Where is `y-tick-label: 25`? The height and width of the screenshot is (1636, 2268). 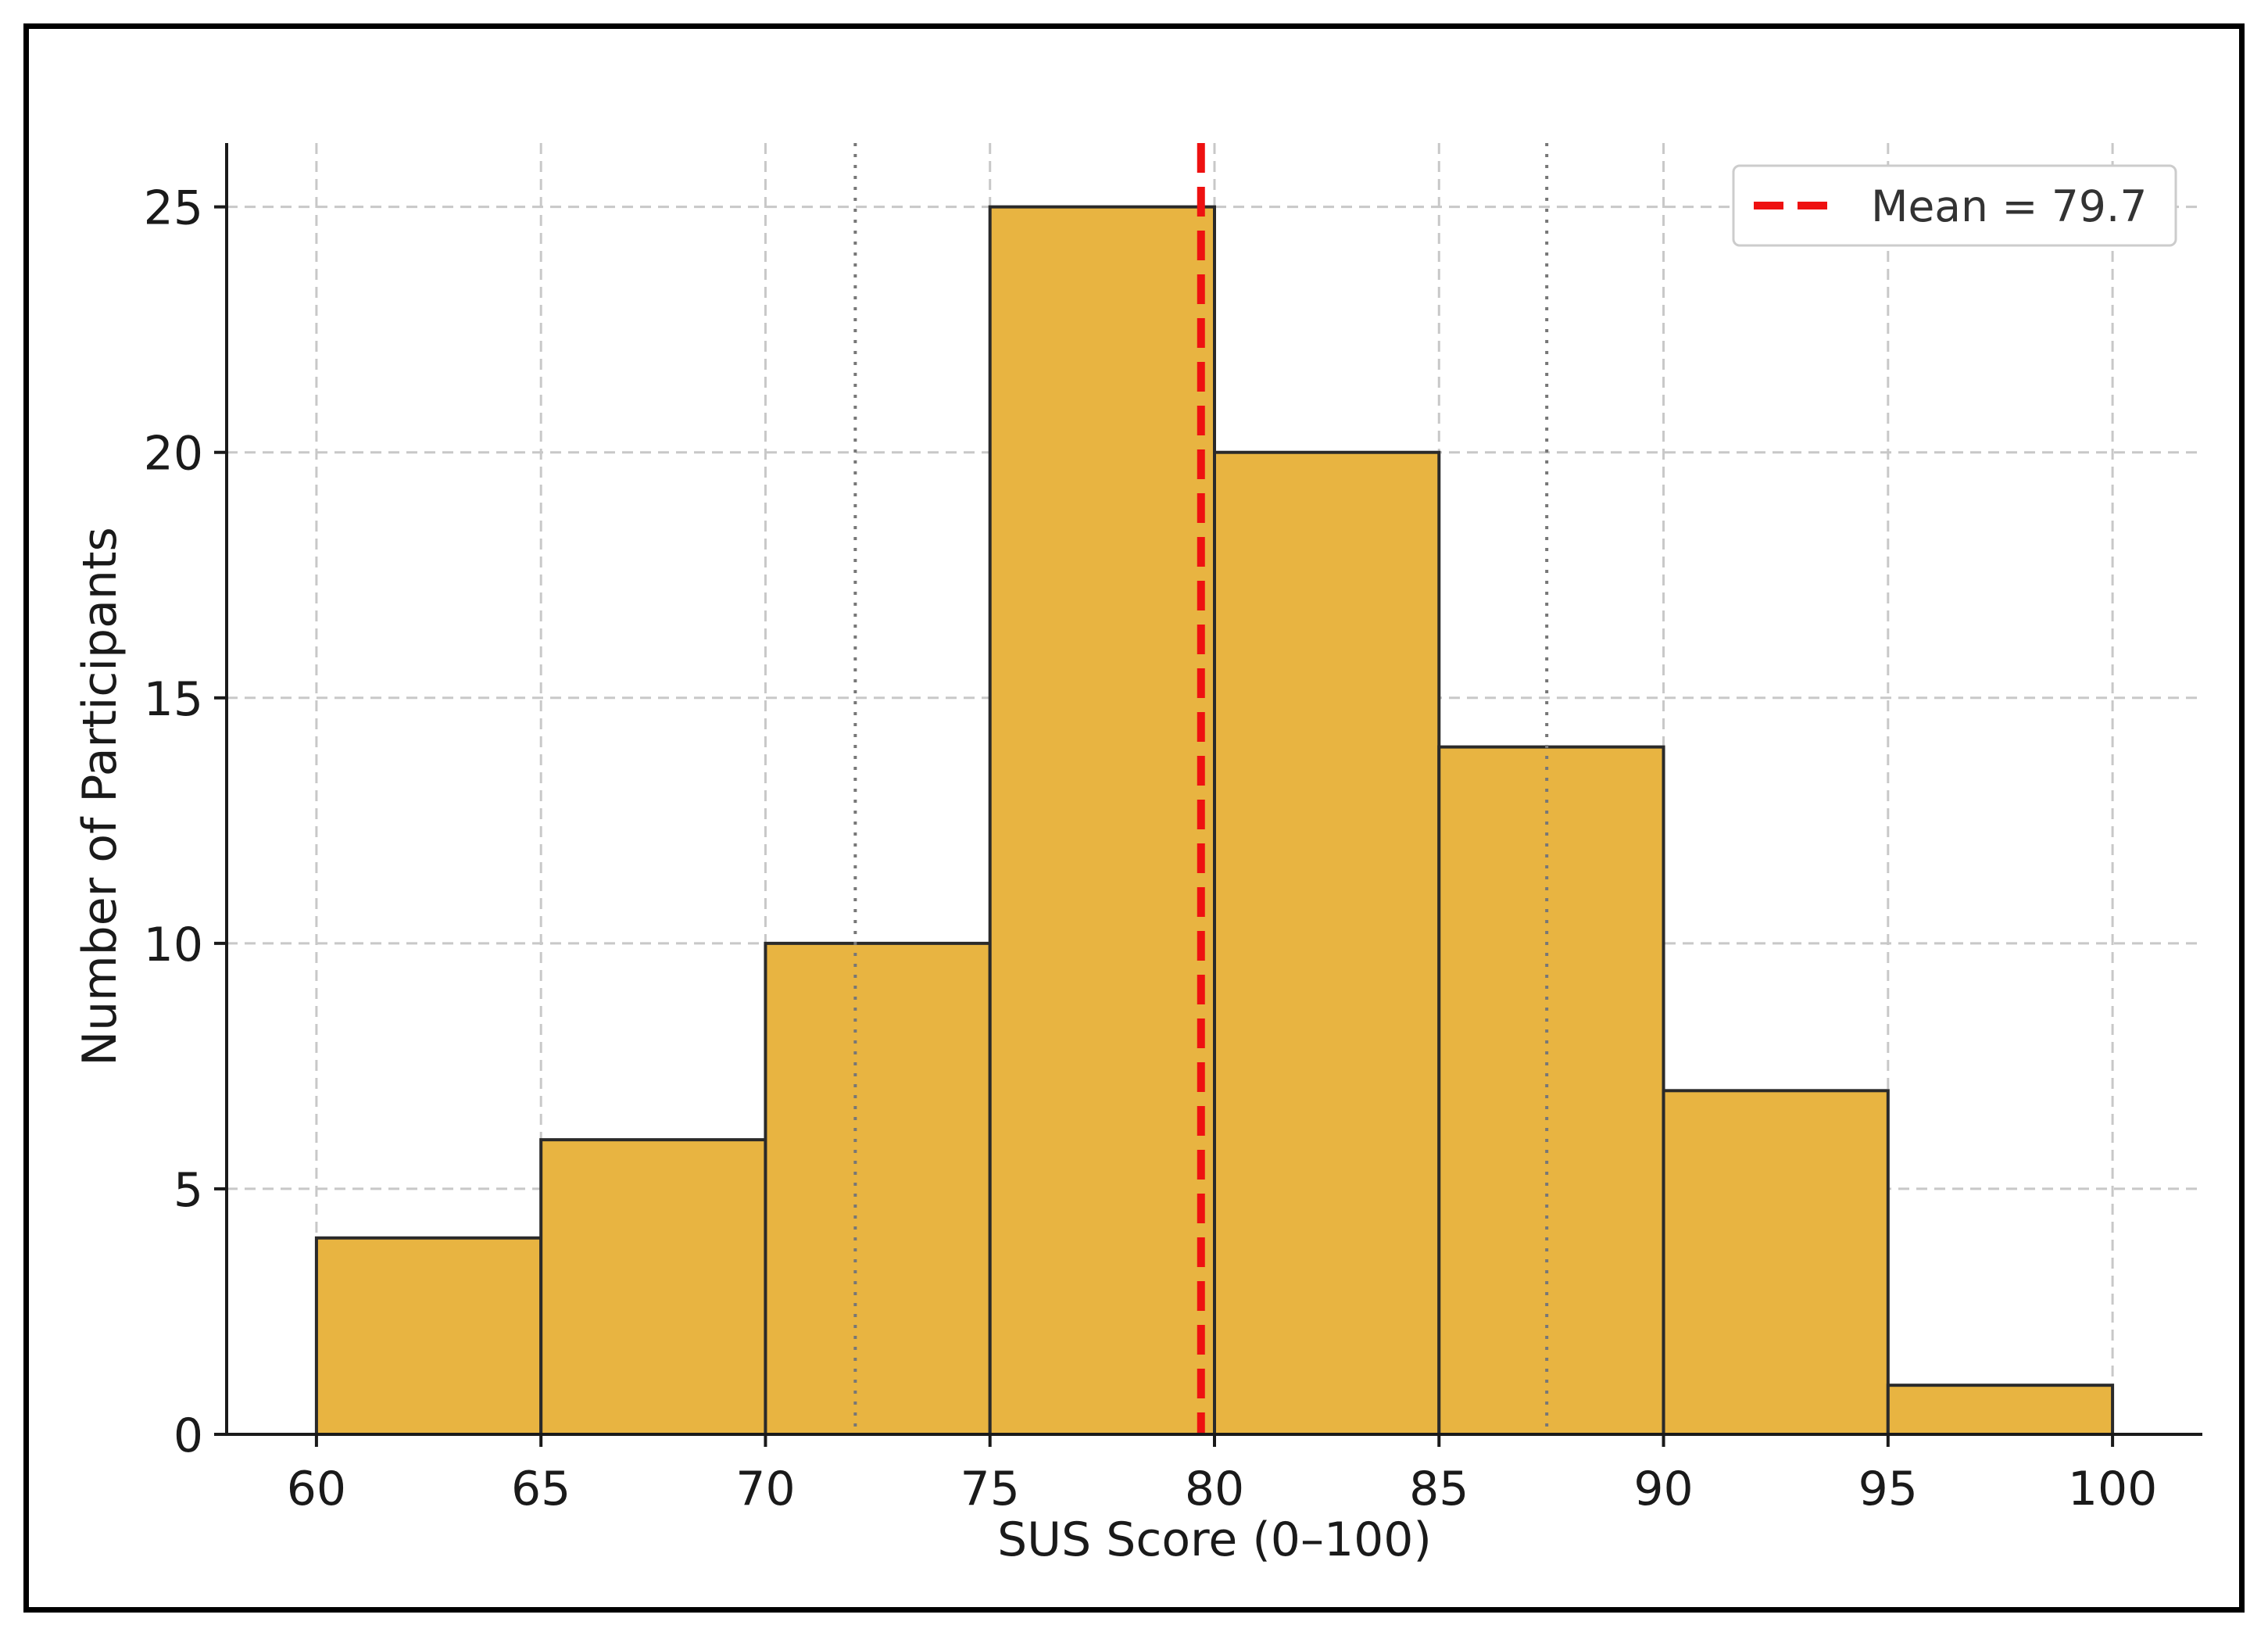 y-tick-label: 25 is located at coordinates (174, 208).